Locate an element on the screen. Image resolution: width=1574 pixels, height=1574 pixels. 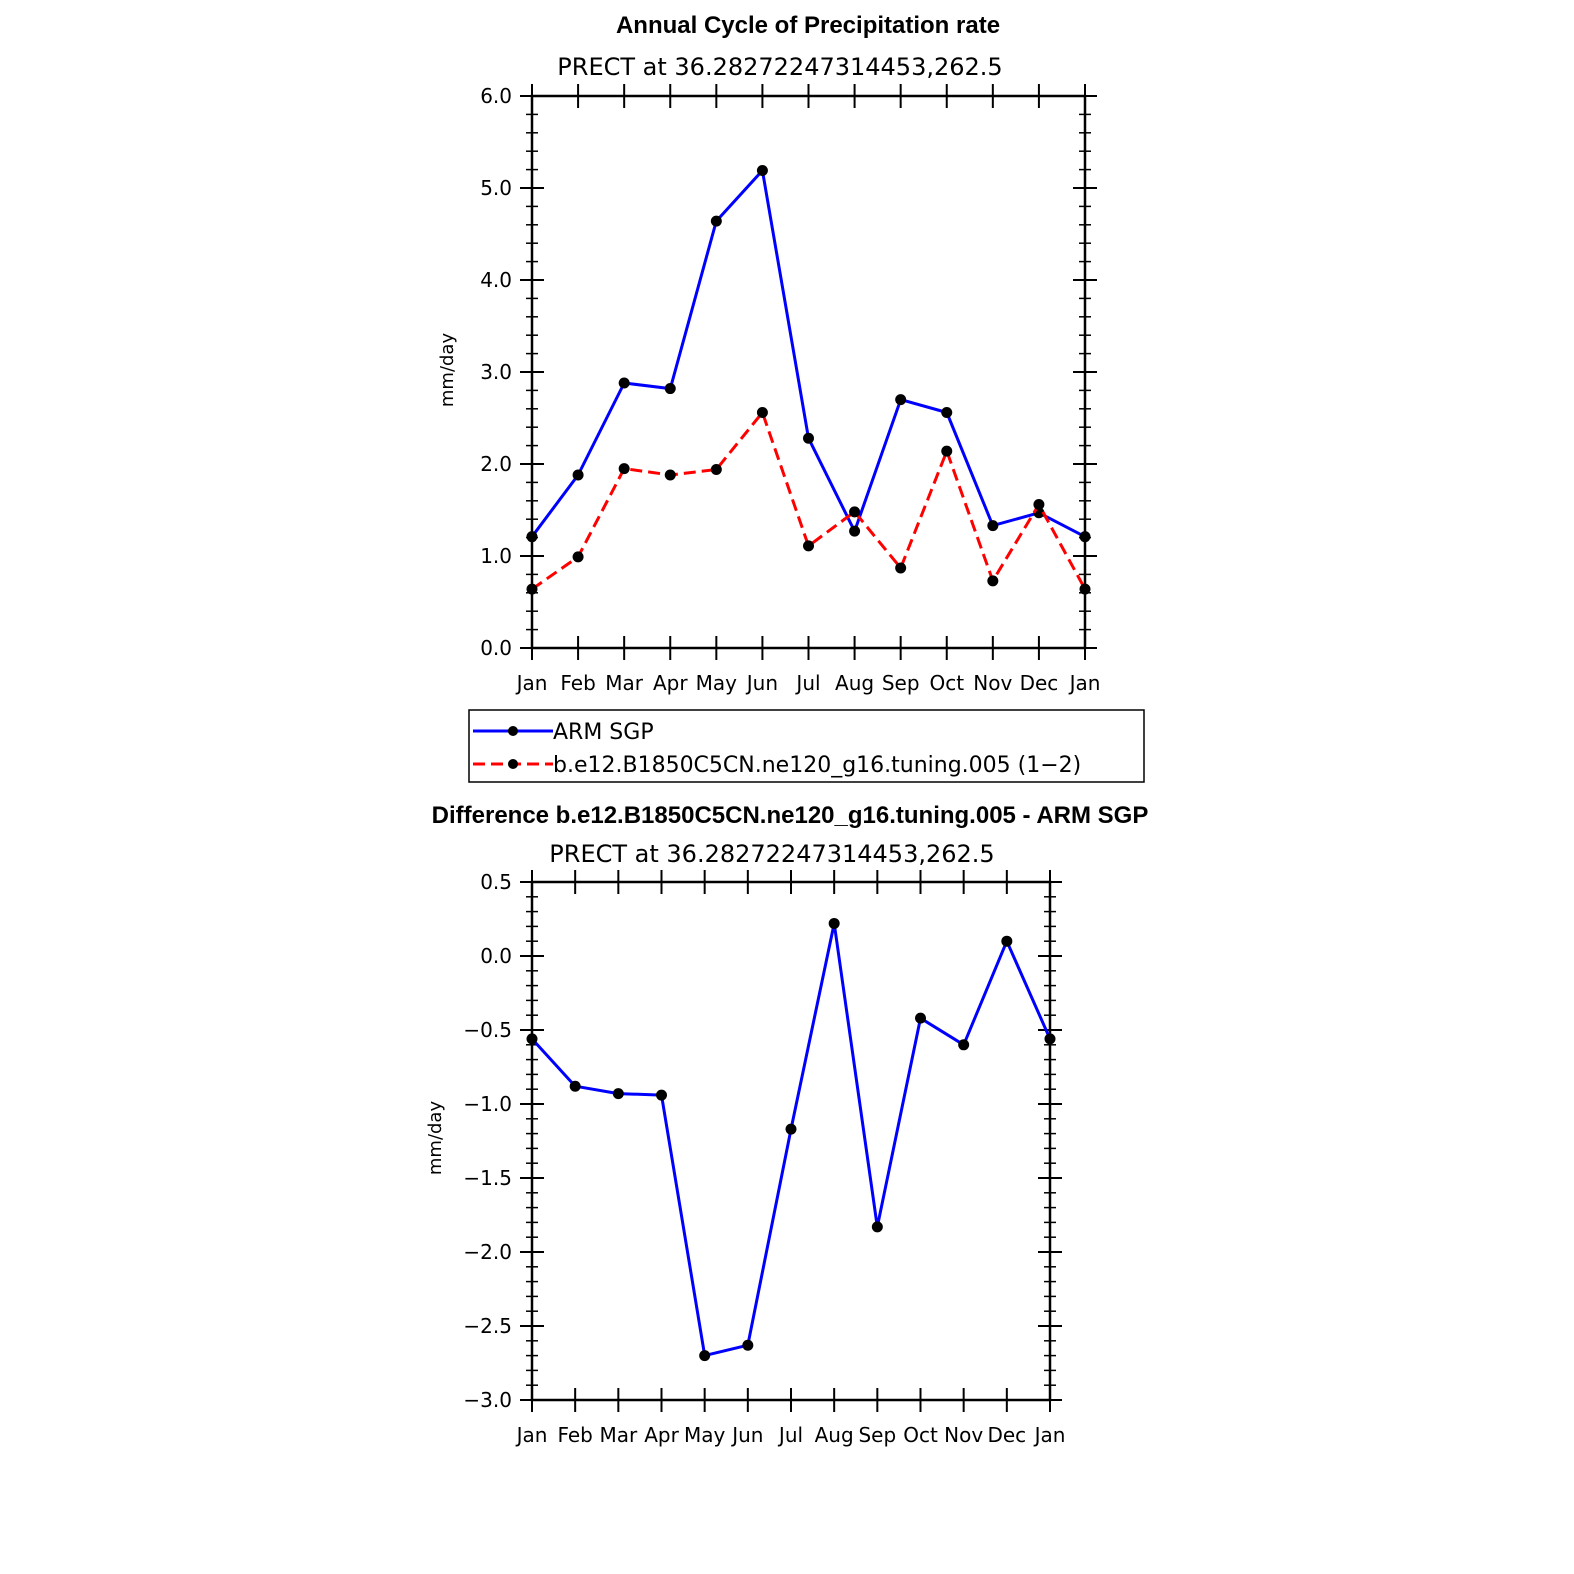
bottom-xtick-label: Nov is located at coordinates (963, 1435).